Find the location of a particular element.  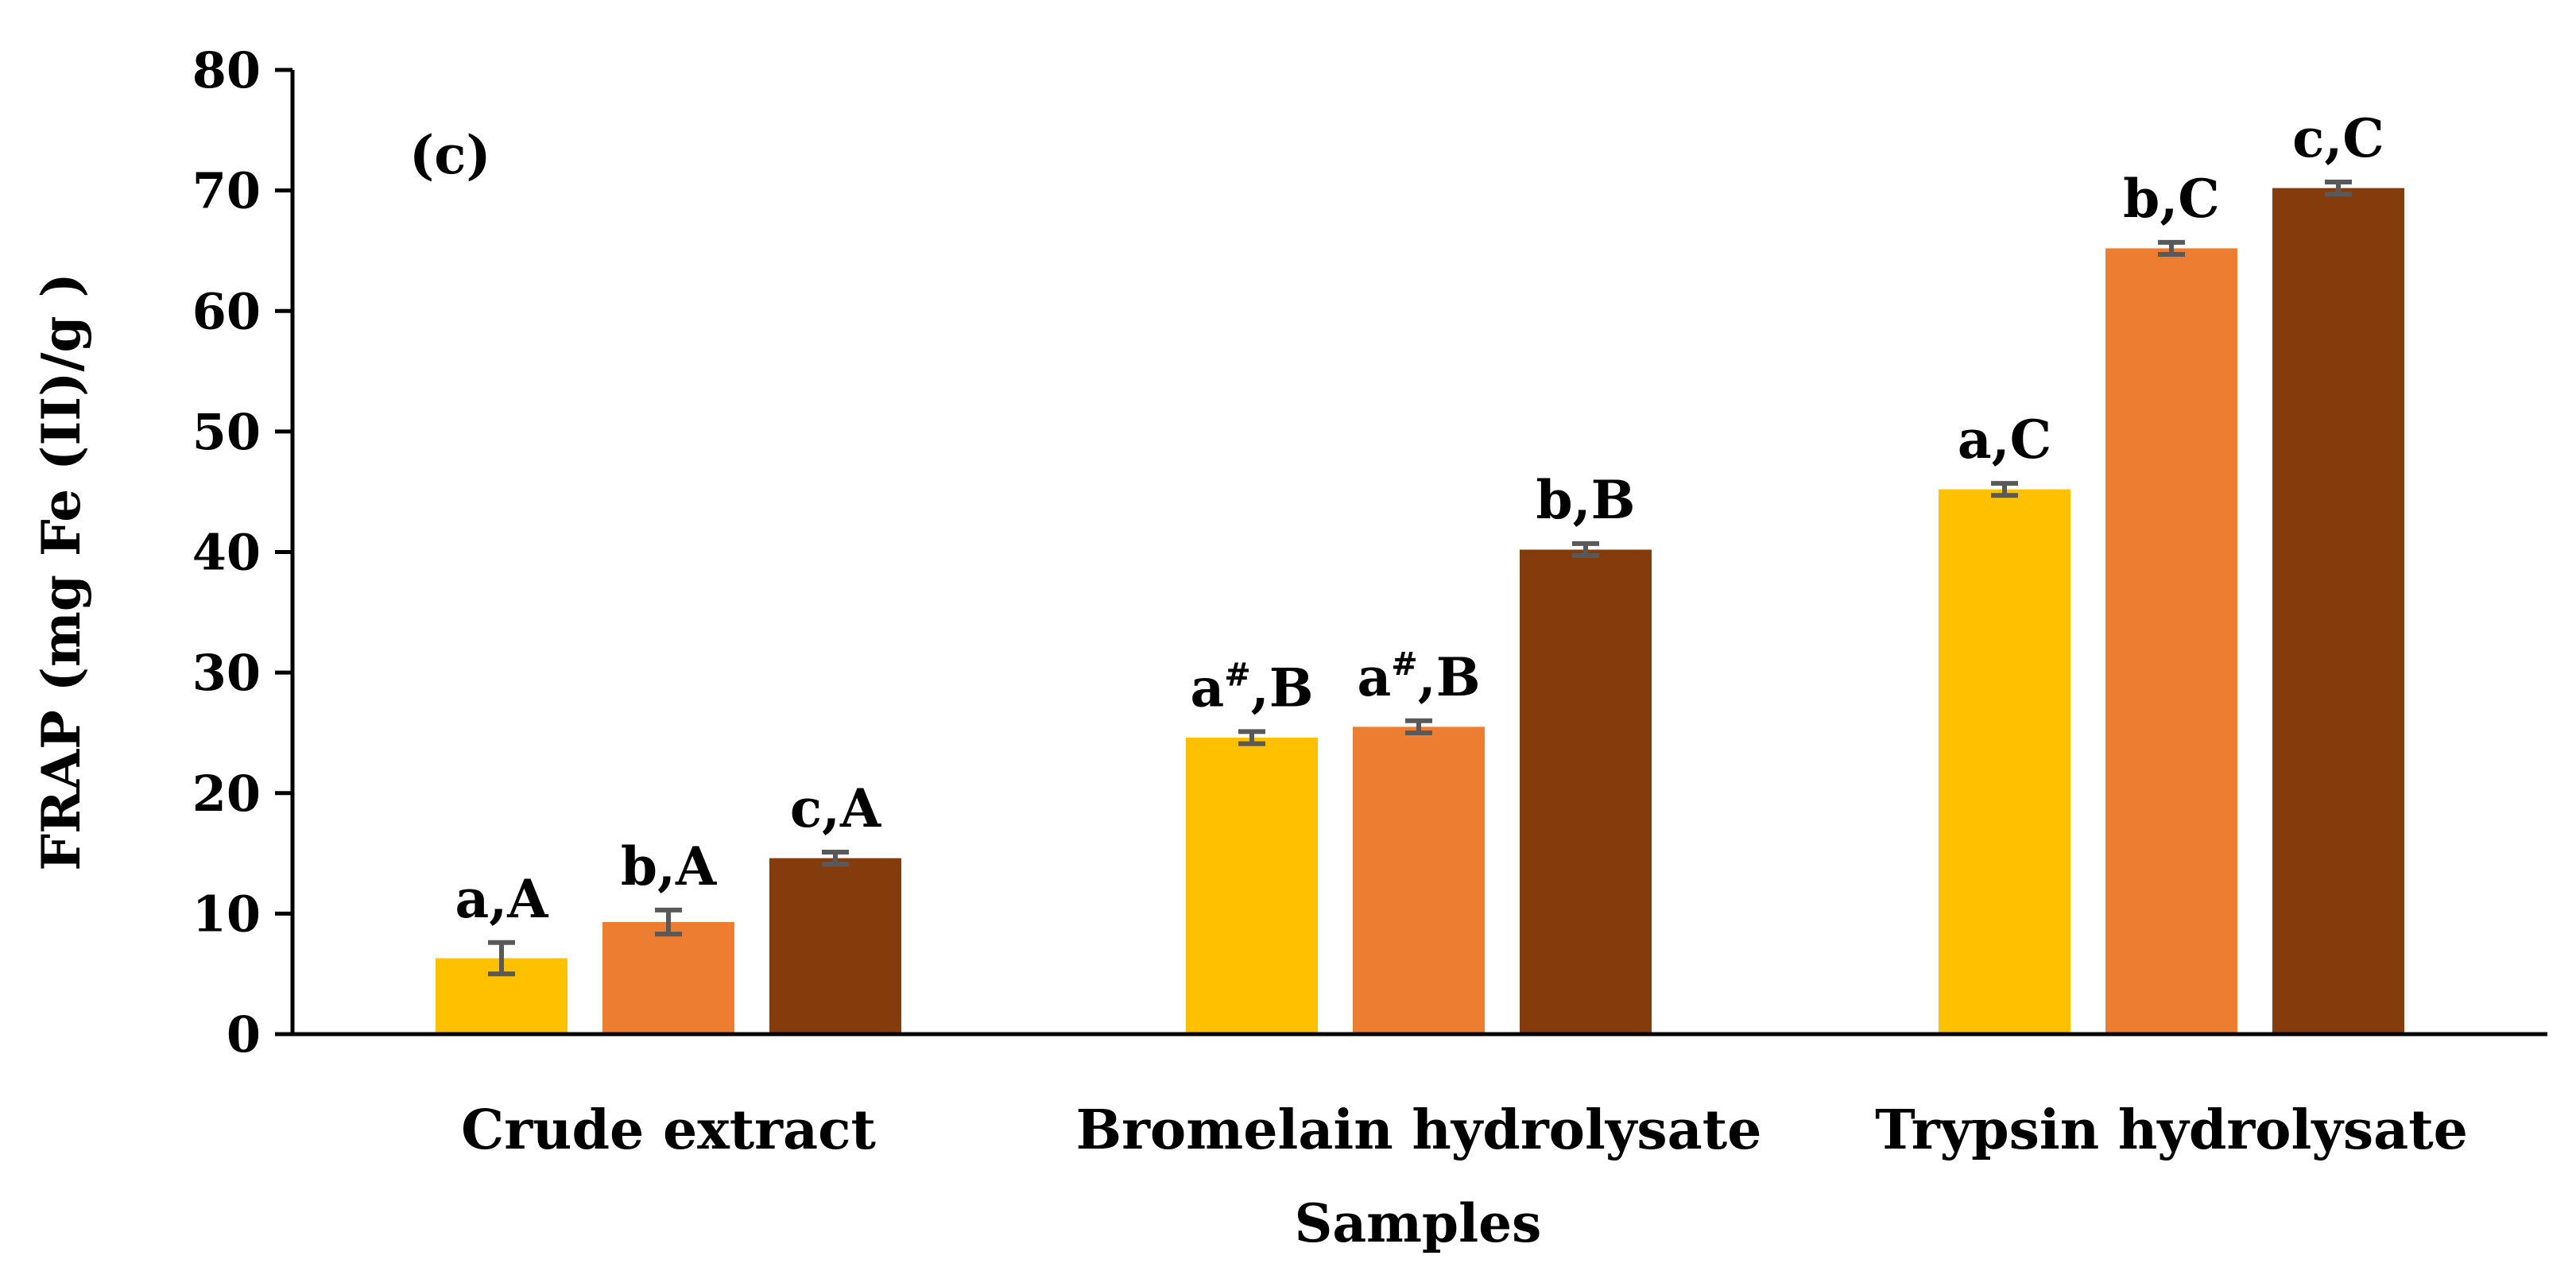

data-label: c,C is located at coordinates (2338, 138).